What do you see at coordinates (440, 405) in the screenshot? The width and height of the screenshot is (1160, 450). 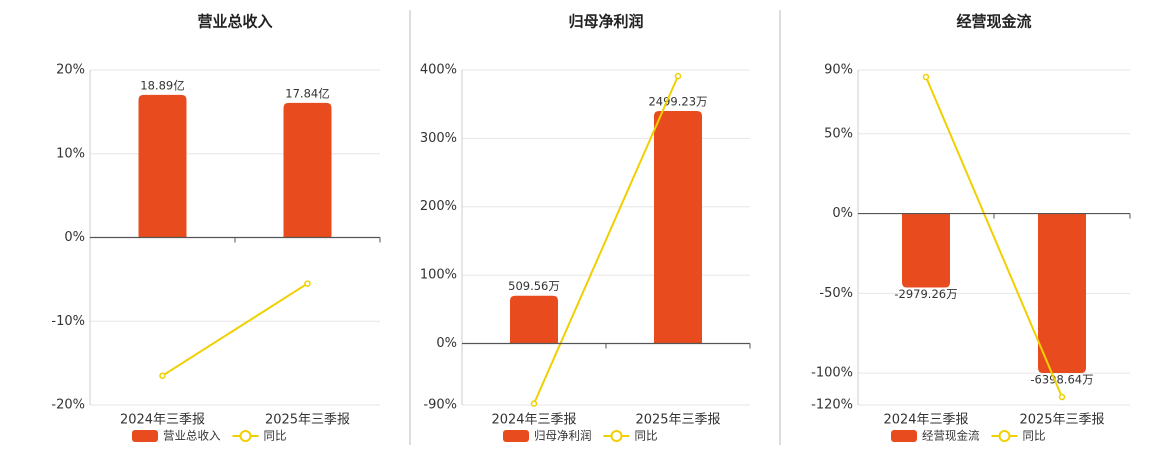 I see `y-tick-label: -90%` at bounding box center [440, 405].